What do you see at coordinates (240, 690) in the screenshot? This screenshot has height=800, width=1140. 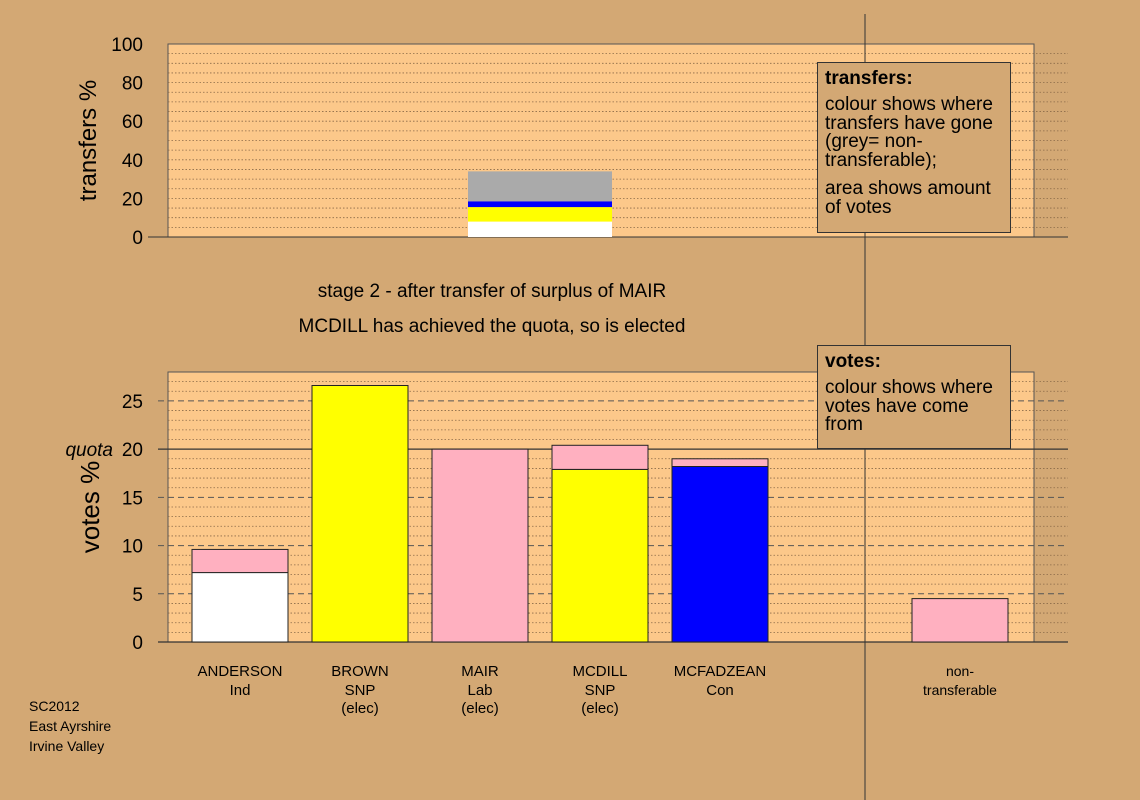 I see `candidate-party-label: Ind` at bounding box center [240, 690].